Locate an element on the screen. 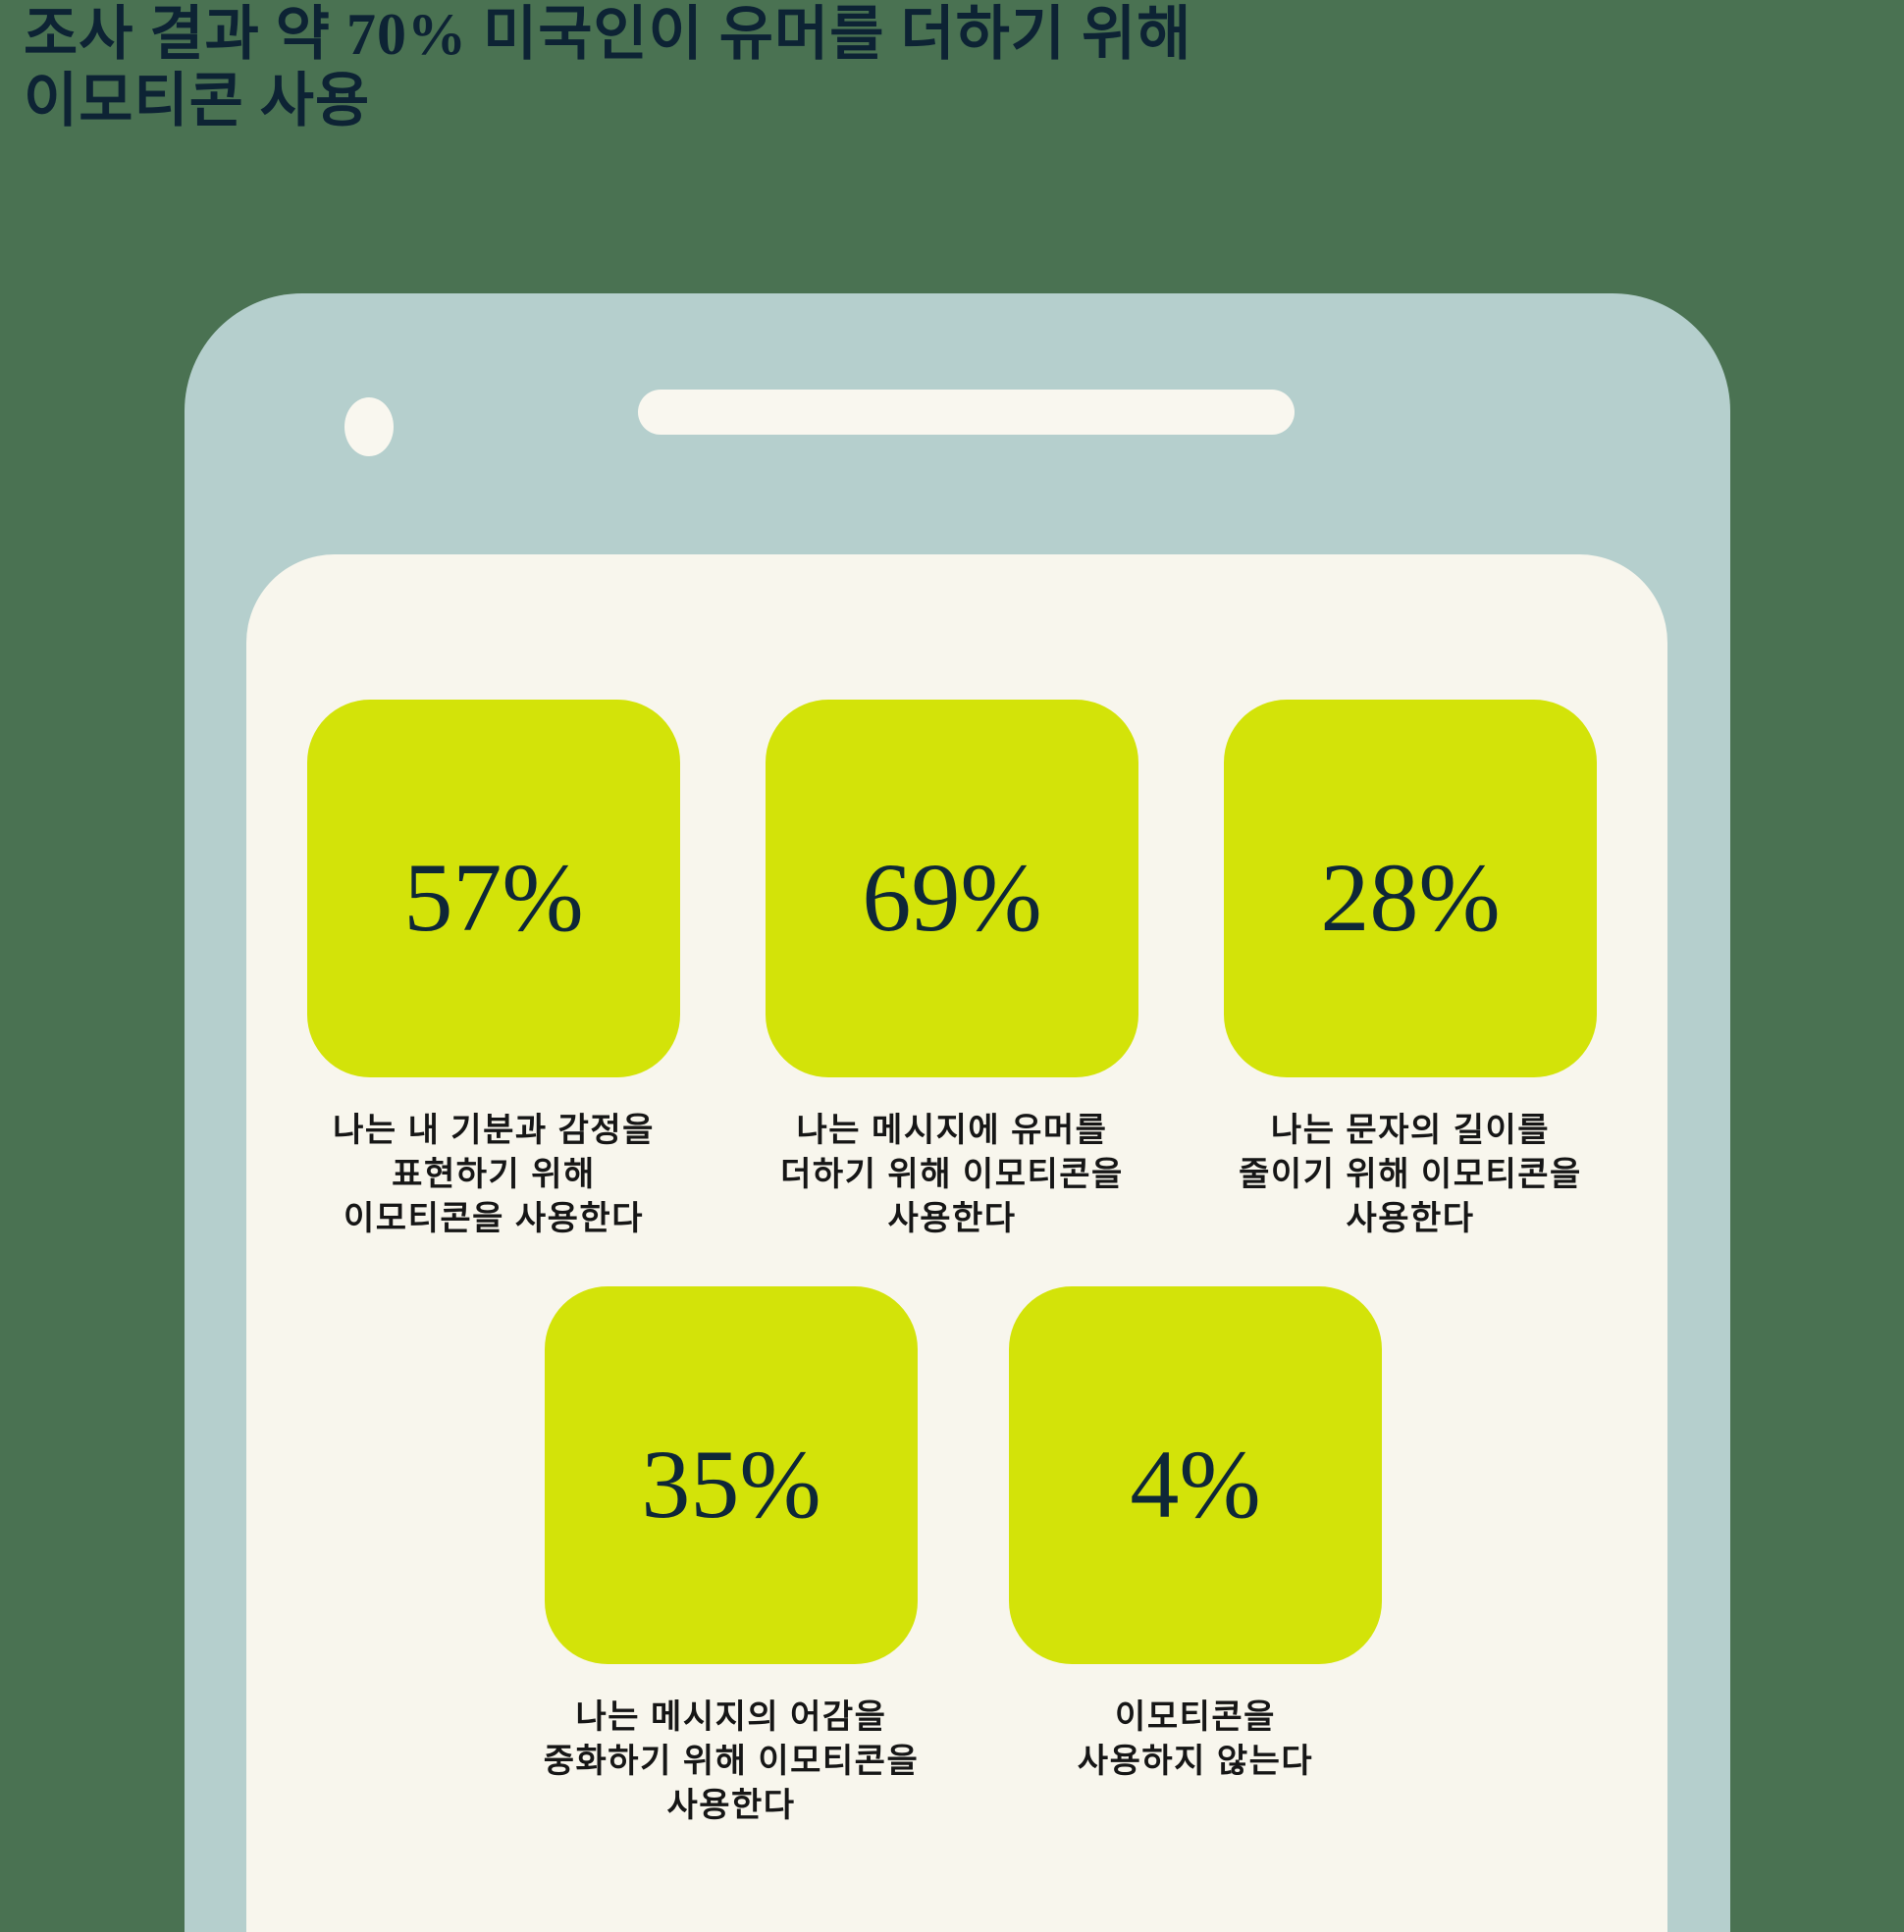 Image resolution: width=1904 pixels, height=1932 pixels. stat-value-tile: 69% is located at coordinates (952, 888).